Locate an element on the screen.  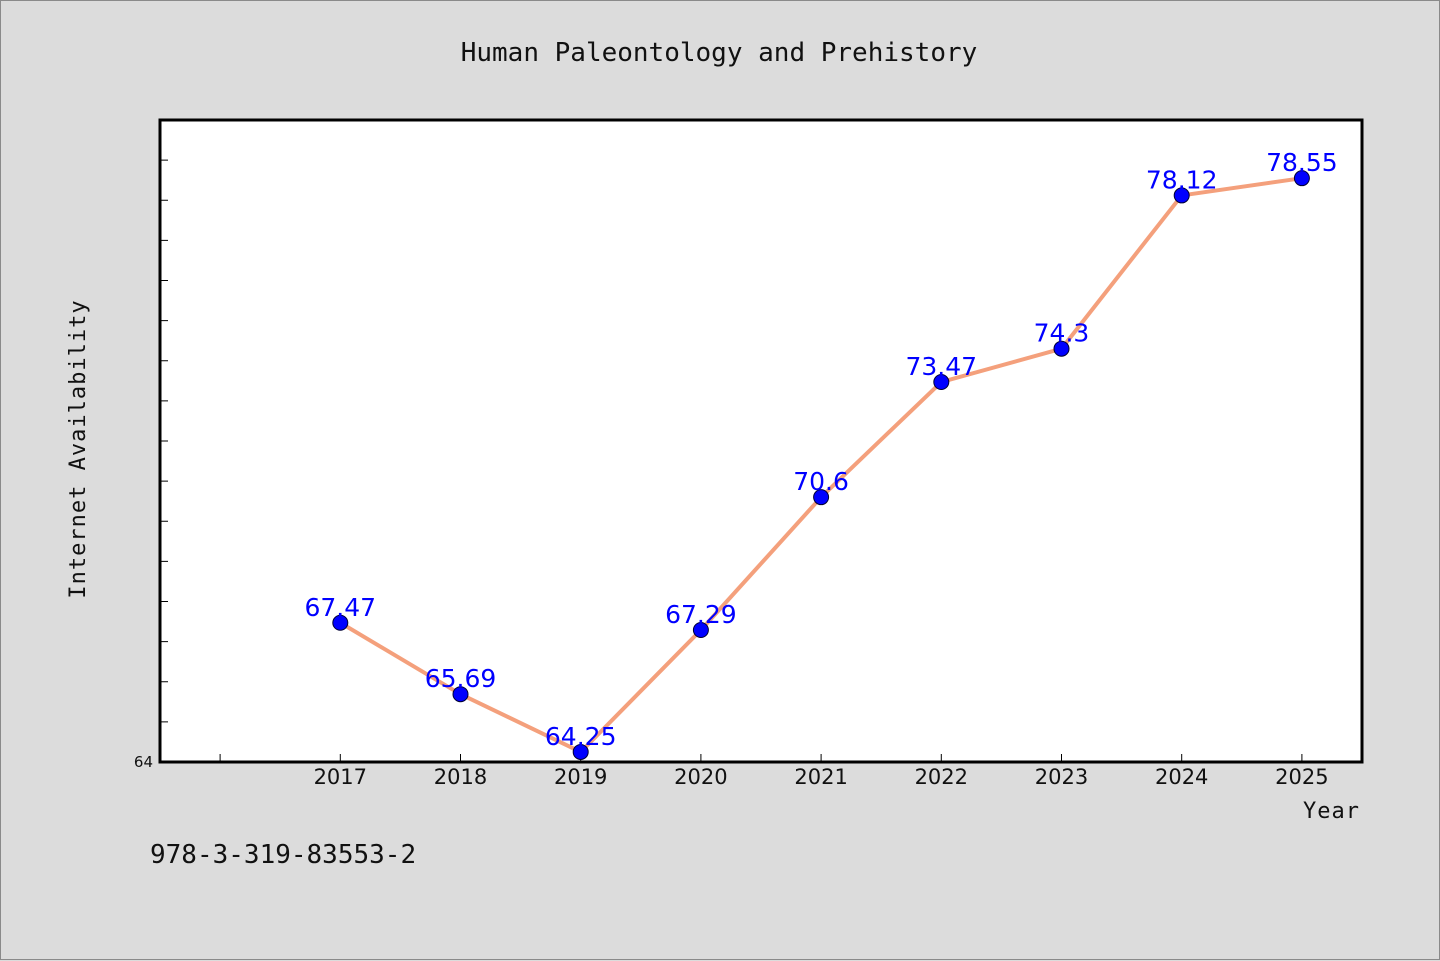
x-tick-label: 2018 is located at coordinates (460, 777).